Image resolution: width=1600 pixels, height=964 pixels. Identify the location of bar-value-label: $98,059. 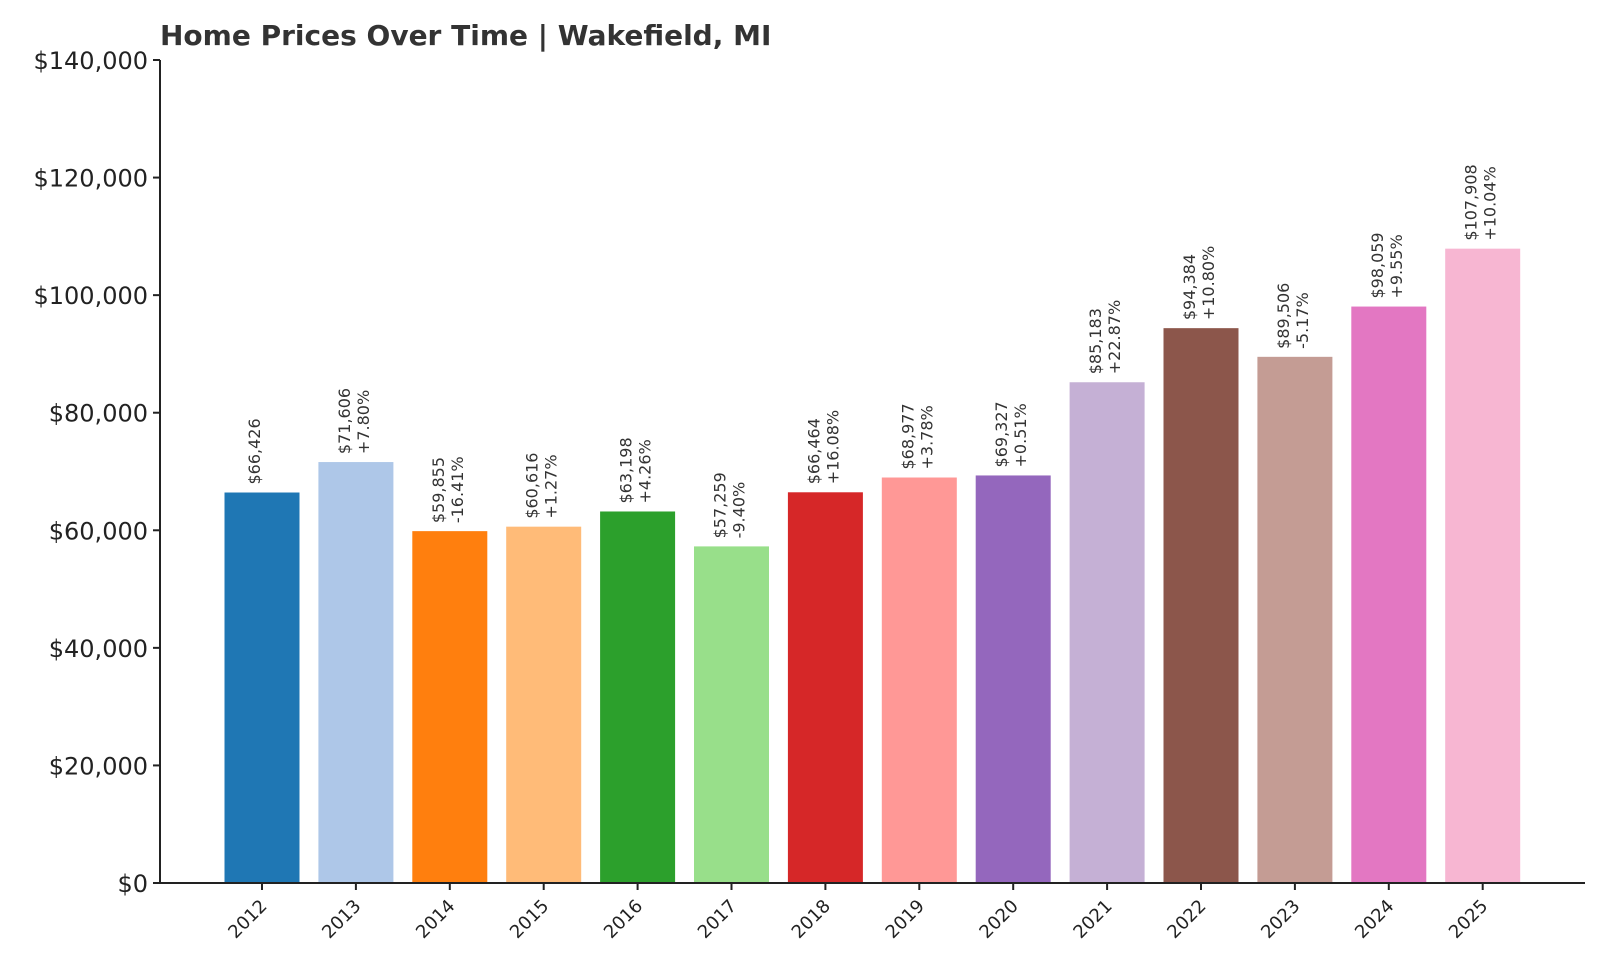
(1377, 265).